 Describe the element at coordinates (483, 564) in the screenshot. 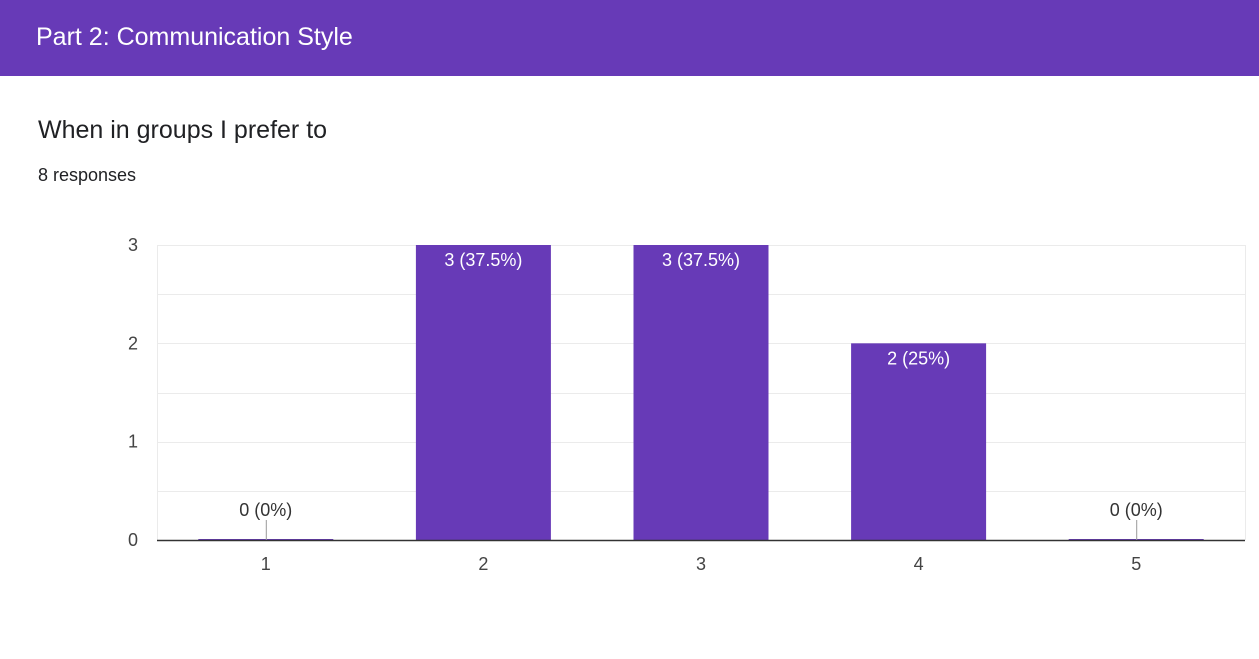

I see `x-tick-label: 2` at that location.